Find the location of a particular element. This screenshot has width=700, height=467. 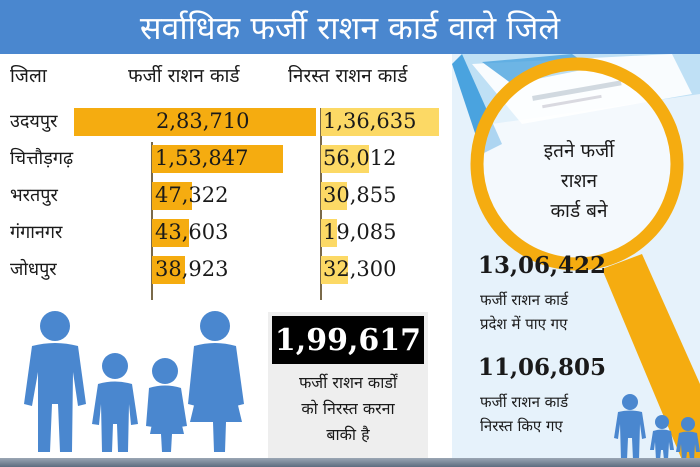

table-row: भरतपुर 47,322 30,855 is located at coordinates (226, 196).